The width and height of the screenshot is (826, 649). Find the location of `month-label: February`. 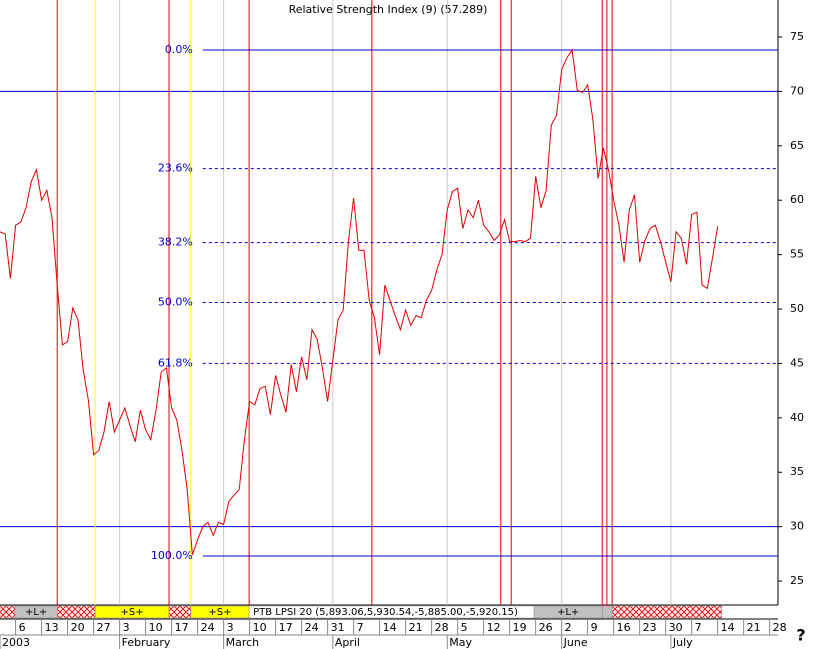

month-label: February is located at coordinates (146, 642).